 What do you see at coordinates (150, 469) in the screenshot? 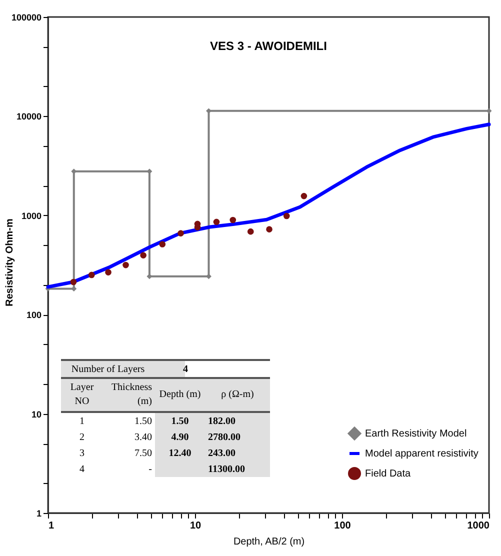
I see `annotation: -` at bounding box center [150, 469].